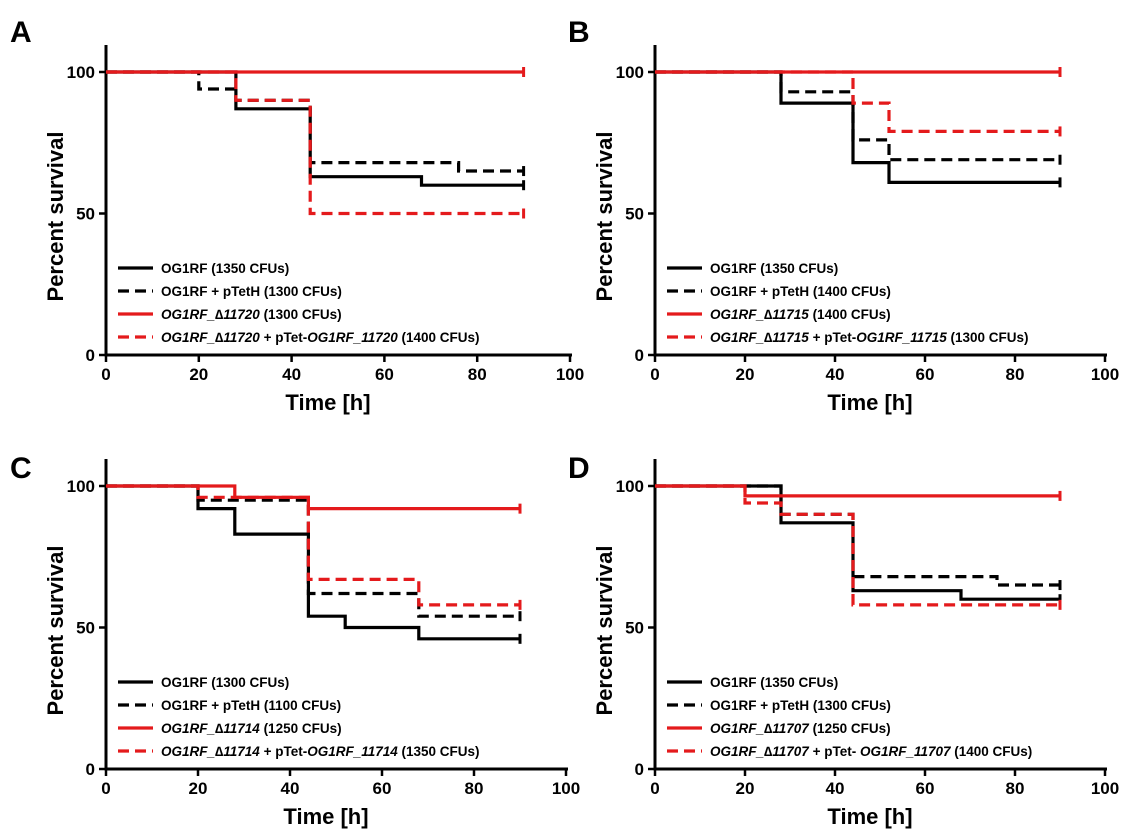  What do you see at coordinates (251, 728) in the screenshot?
I see `legend-label: OG1RF_∆11714 (1250 CFUs)` at bounding box center [251, 728].